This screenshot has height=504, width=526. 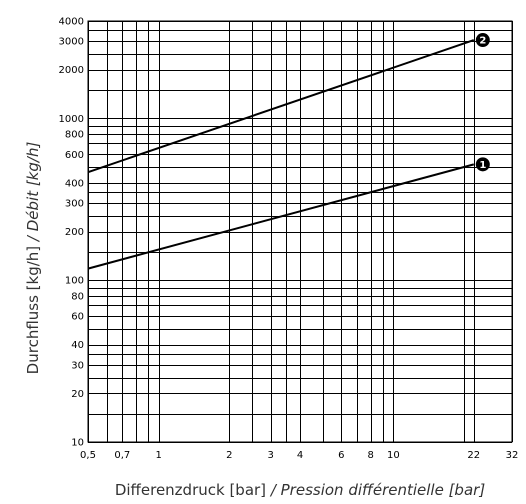 What do you see at coordinates (473, 455) in the screenshot?
I see `x-tick-label: 22` at bounding box center [473, 455].